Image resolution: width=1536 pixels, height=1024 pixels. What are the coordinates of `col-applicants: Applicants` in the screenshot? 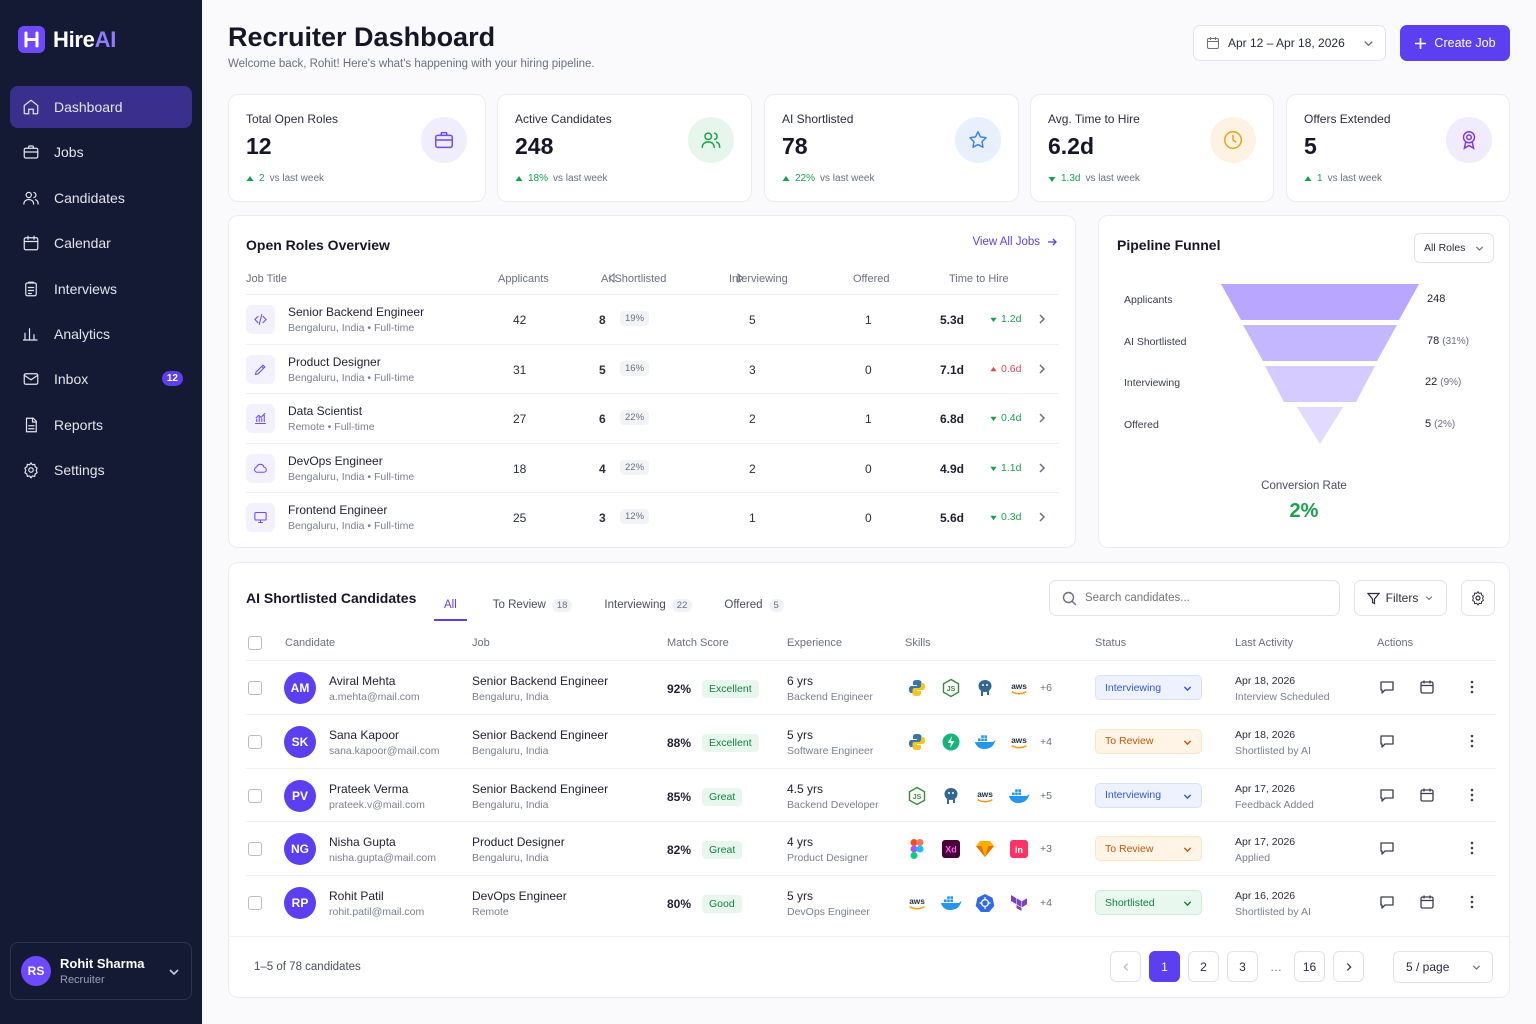 It's located at (523, 279).